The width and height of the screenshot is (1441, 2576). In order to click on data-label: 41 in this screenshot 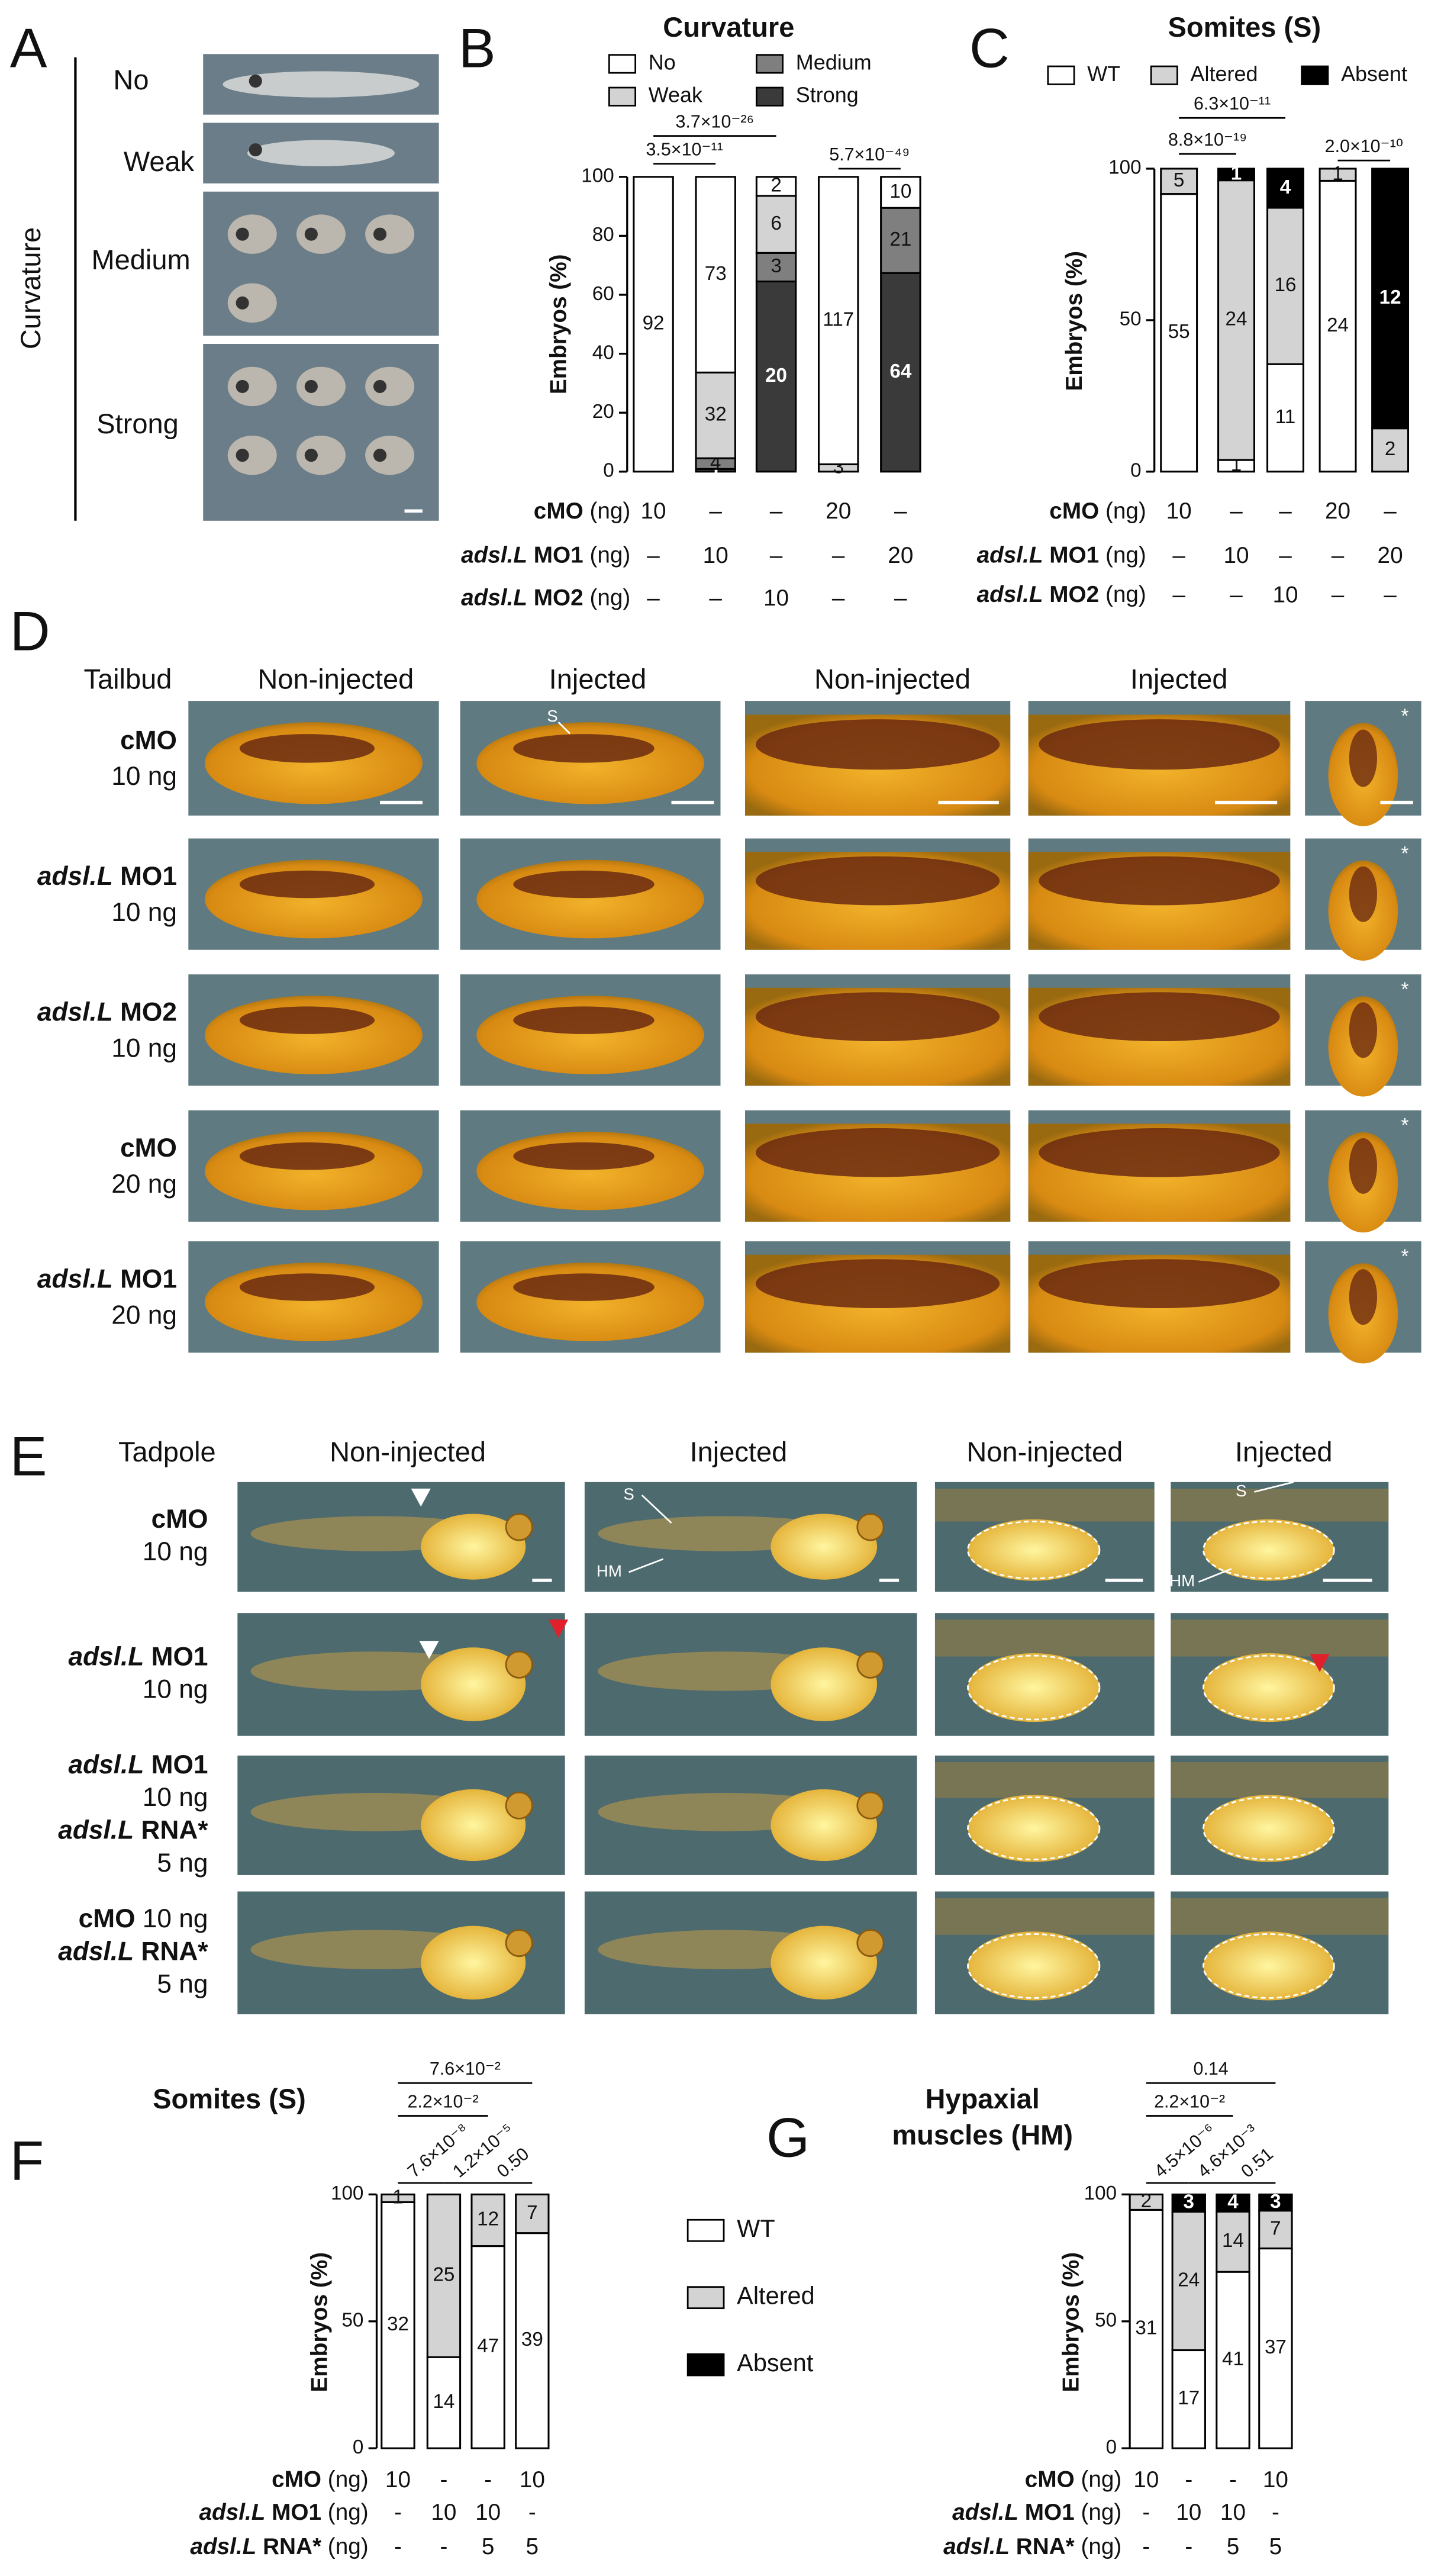, I will do `click(1233, 2359)`.